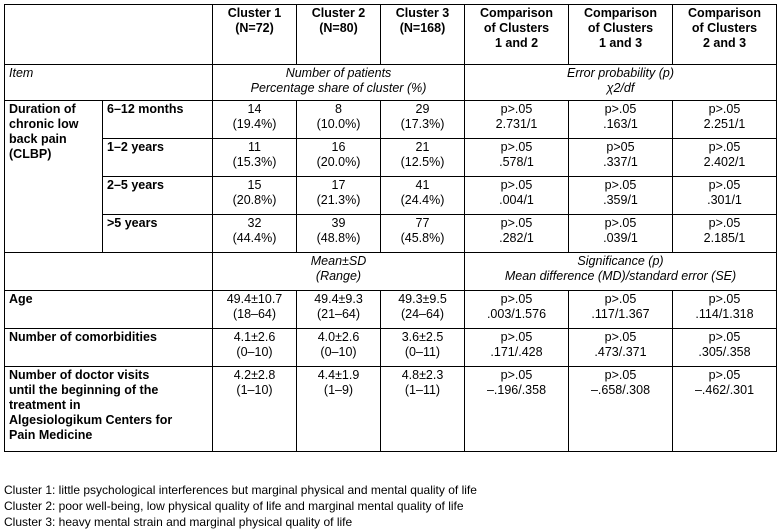 The image size is (782, 530). What do you see at coordinates (254, 409) in the screenshot?
I see `cell-c1: 4.2±2.8 (1–10)` at bounding box center [254, 409].